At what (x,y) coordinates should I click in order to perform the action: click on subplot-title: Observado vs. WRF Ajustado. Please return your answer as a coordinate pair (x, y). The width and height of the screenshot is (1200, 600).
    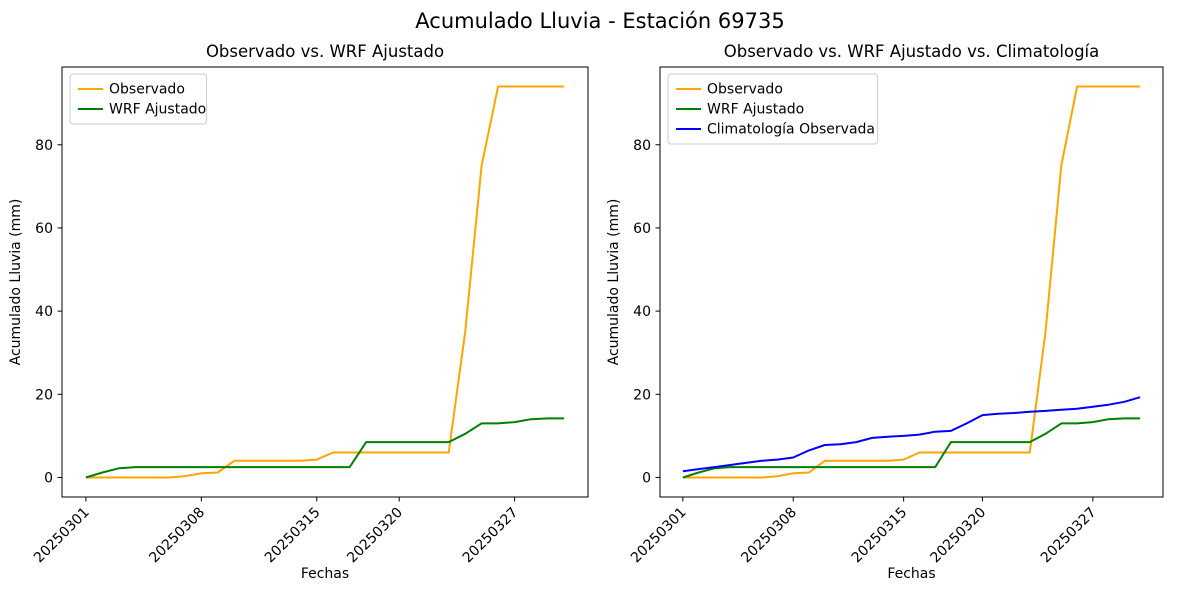
    Looking at the image, I should click on (325, 51).